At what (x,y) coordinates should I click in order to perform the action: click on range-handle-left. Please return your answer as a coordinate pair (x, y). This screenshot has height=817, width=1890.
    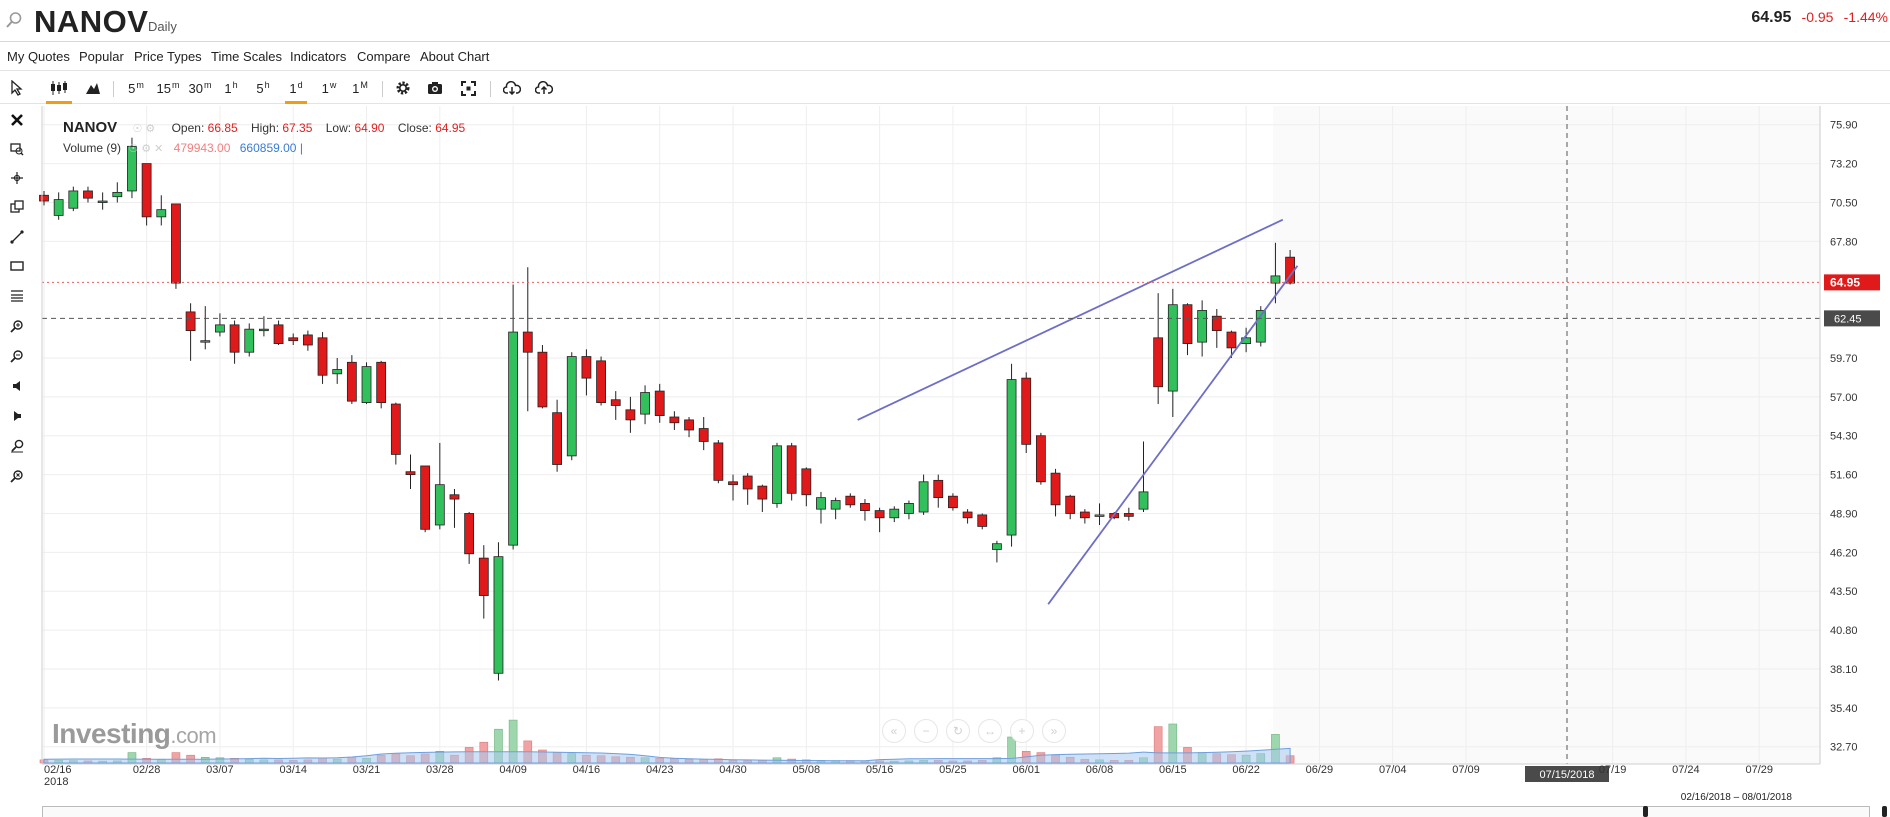
    Looking at the image, I should click on (1645, 811).